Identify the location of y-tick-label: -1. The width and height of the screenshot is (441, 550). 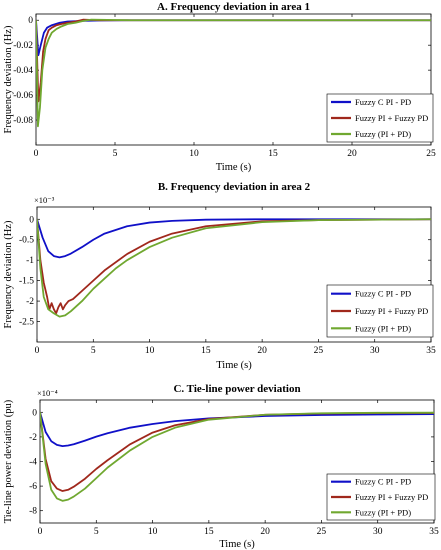
(30, 261).